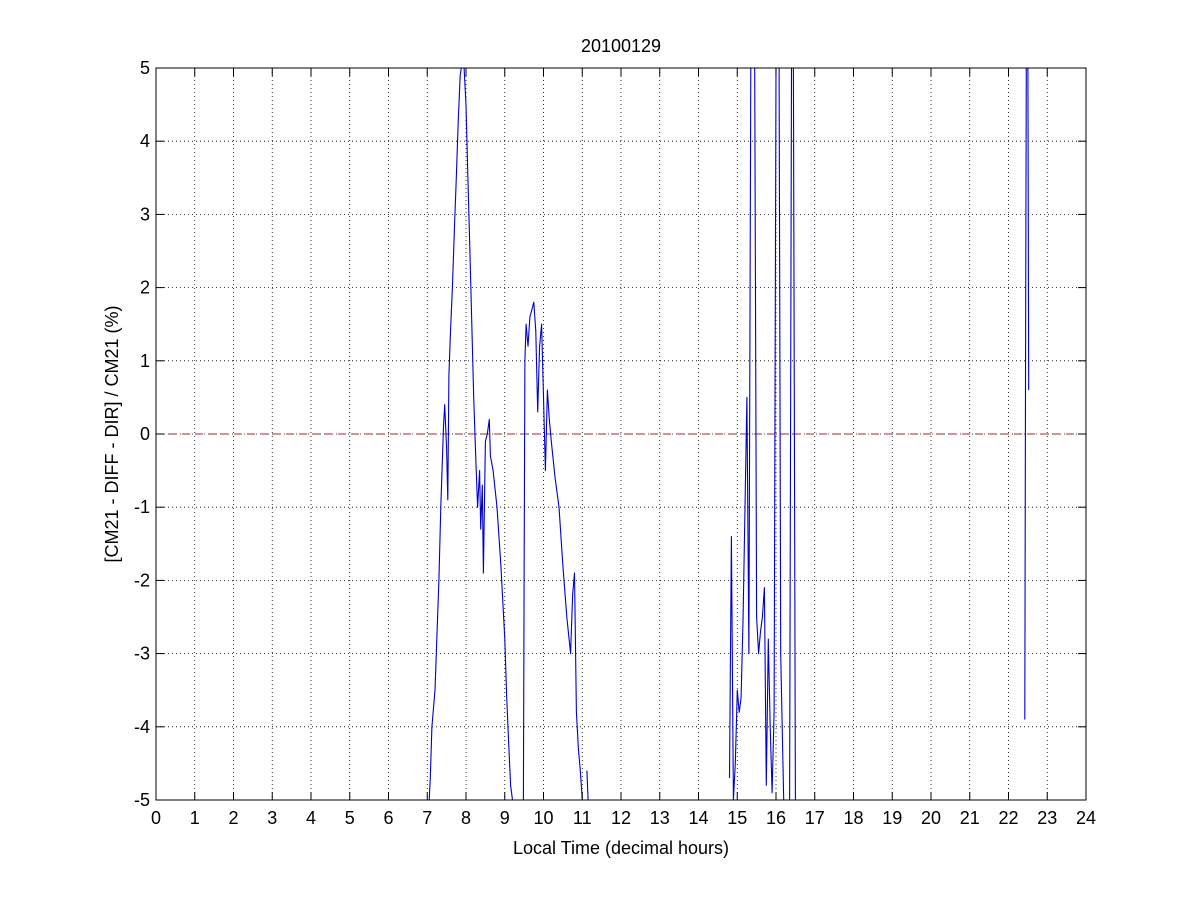 Image resolution: width=1200 pixels, height=900 pixels. Describe the element at coordinates (970, 818) in the screenshot. I see `x-tick-label: 21` at that location.